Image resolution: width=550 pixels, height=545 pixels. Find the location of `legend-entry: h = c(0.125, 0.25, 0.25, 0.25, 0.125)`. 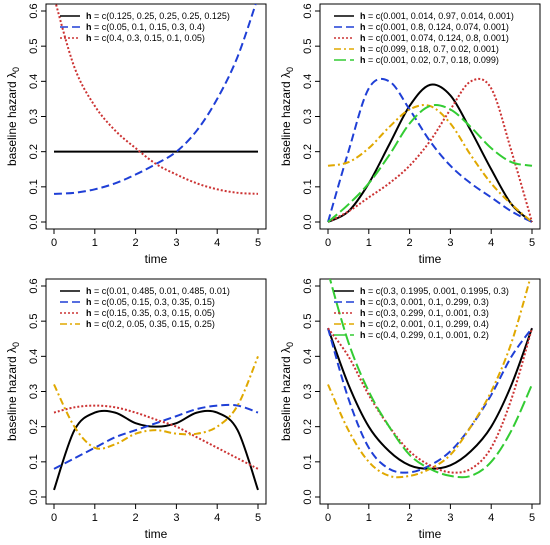

legend-entry: h = c(0.125, 0.25, 0.25, 0.25, 0.125) is located at coordinates (158, 16).